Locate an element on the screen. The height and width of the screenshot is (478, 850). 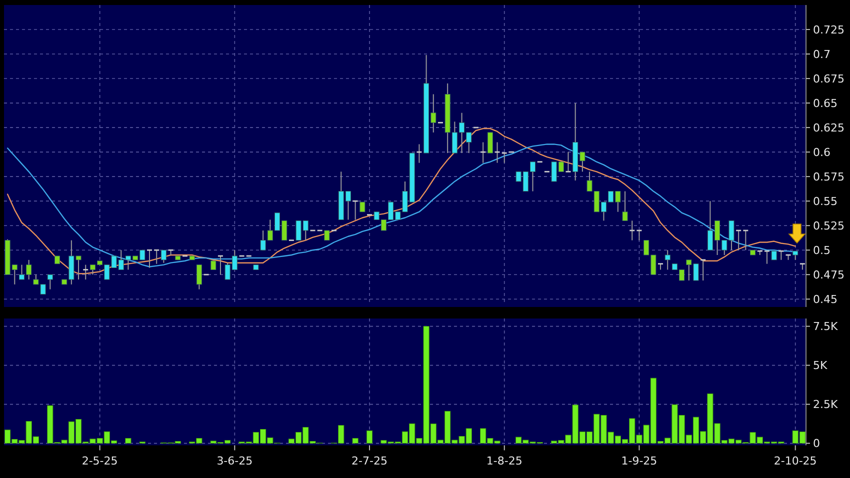
y-tick-label: 5K is located at coordinates (820, 365).